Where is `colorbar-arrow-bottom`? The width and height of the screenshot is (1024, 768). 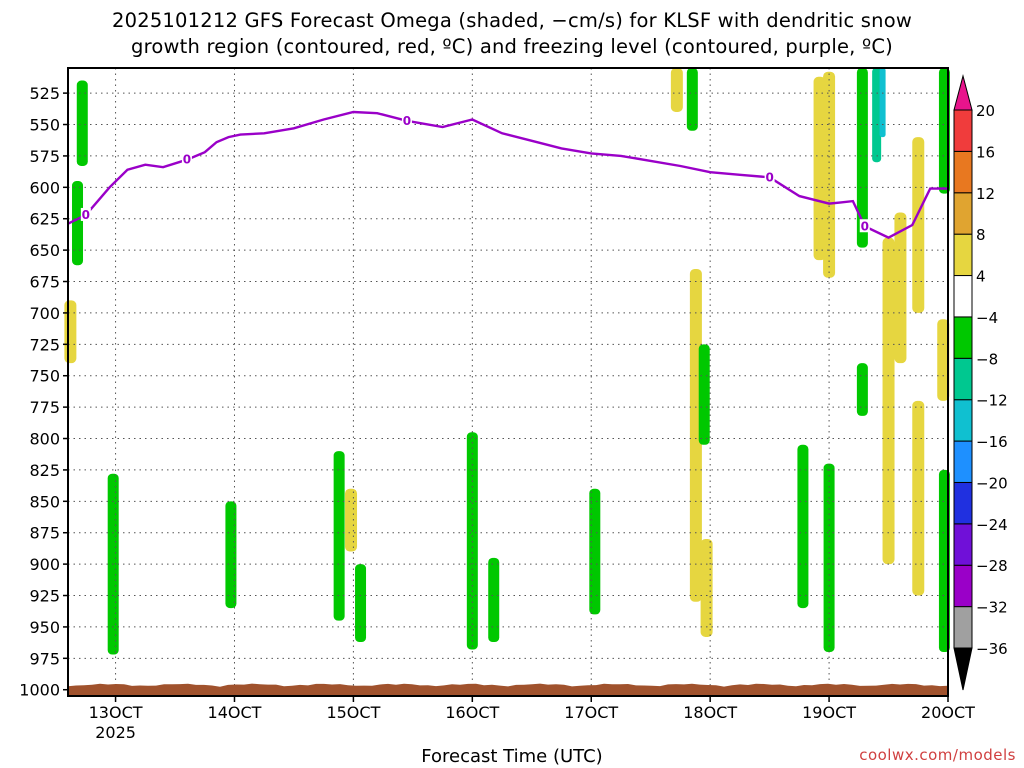
colorbar-arrow-bottom is located at coordinates (963, 669).